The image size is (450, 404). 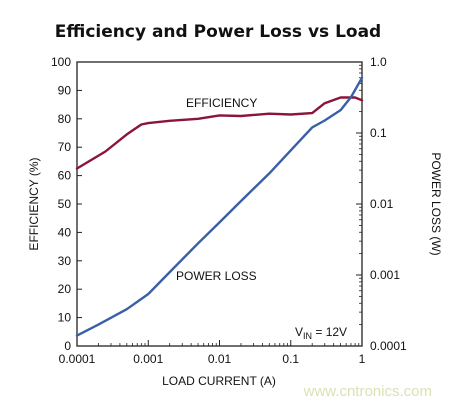 I want to click on vin-prefix: V, so click(x=299, y=332).